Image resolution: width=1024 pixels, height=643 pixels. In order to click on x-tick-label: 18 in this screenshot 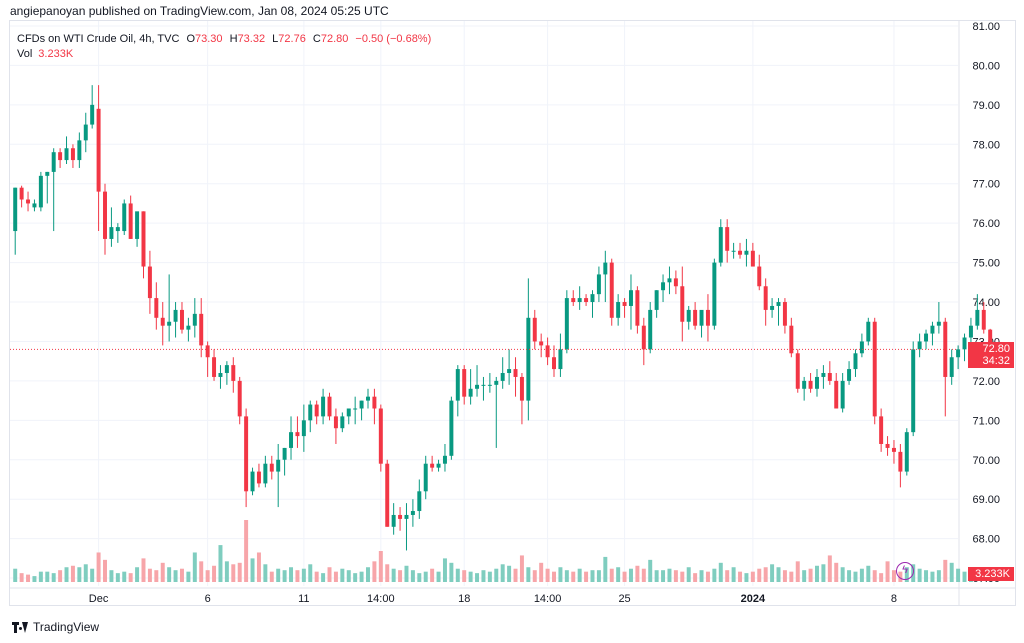, I will do `click(464, 599)`.